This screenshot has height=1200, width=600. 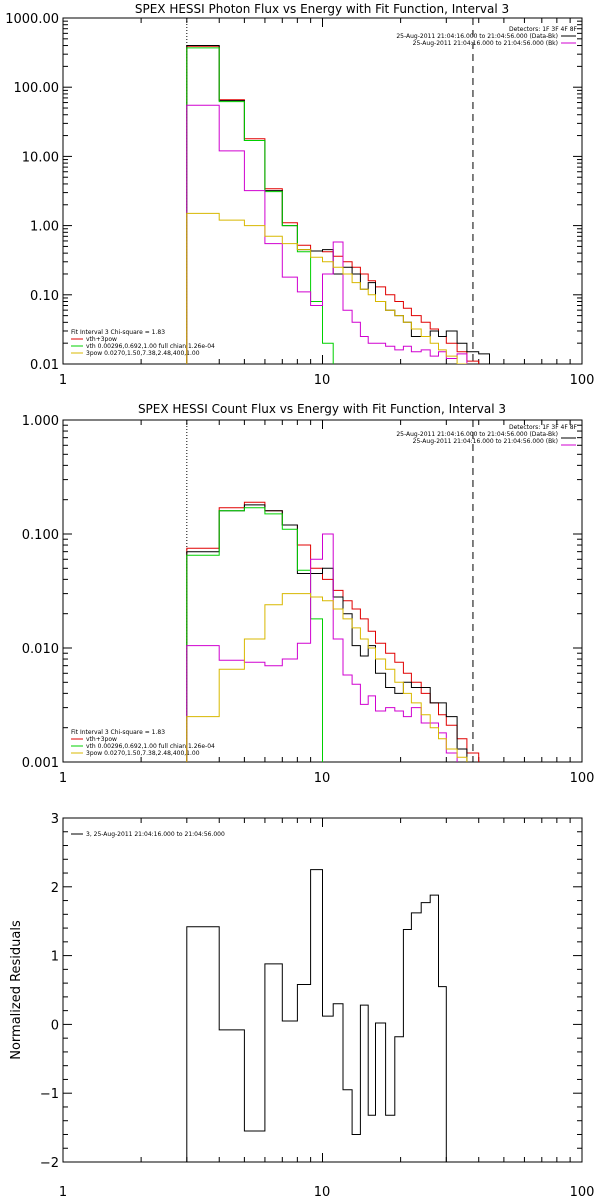 What do you see at coordinates (55, 1025) in the screenshot?
I see `y-tick-label: 0` at bounding box center [55, 1025].